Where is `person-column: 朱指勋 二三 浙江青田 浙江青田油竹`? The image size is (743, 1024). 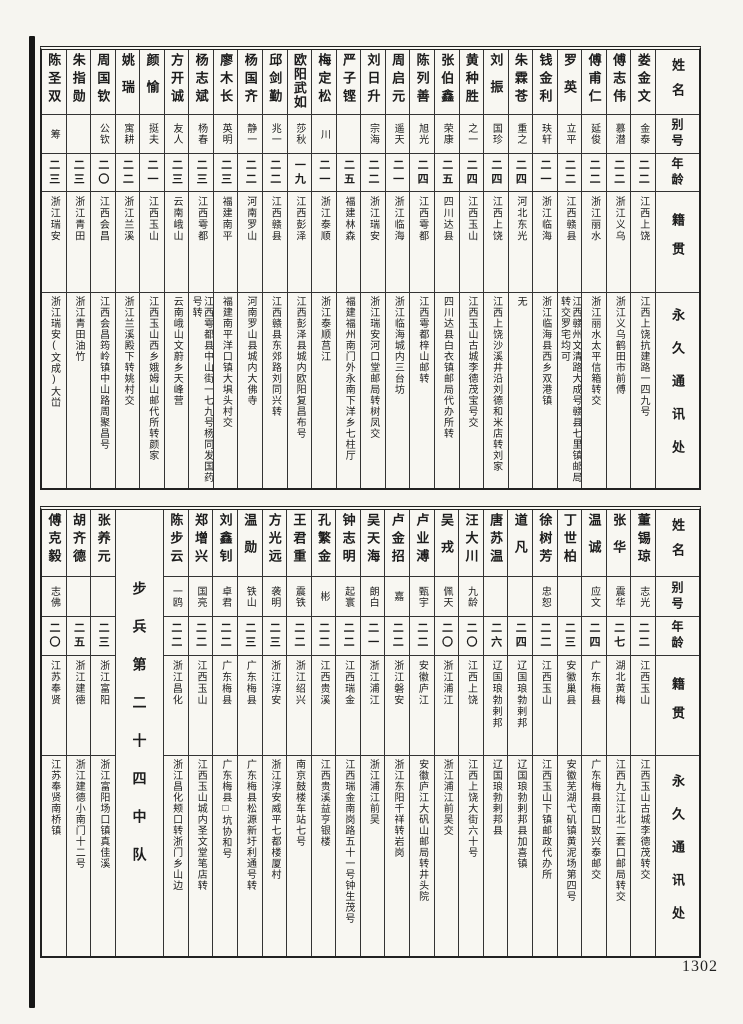
person-column: 朱指勋 二三 浙江青田 浙江青田油竹 is located at coordinates (78, 269).